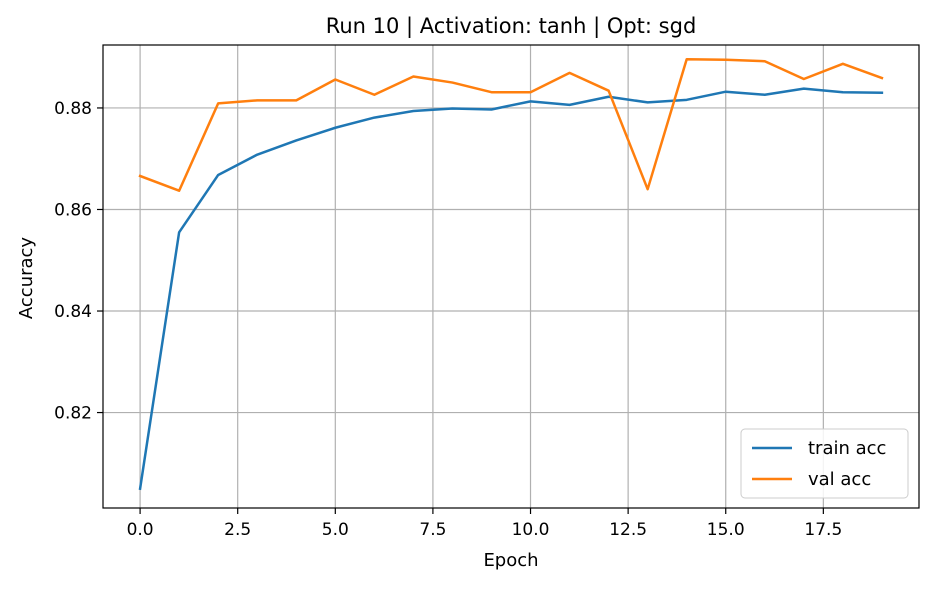  What do you see at coordinates (73, 414) in the screenshot?
I see `y-tick-label: 0.82` at bounding box center [73, 414].